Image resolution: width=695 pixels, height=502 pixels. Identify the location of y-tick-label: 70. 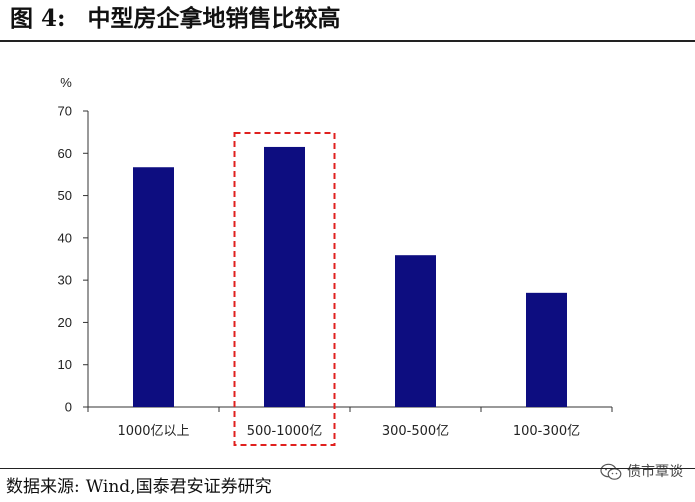
(65, 111).